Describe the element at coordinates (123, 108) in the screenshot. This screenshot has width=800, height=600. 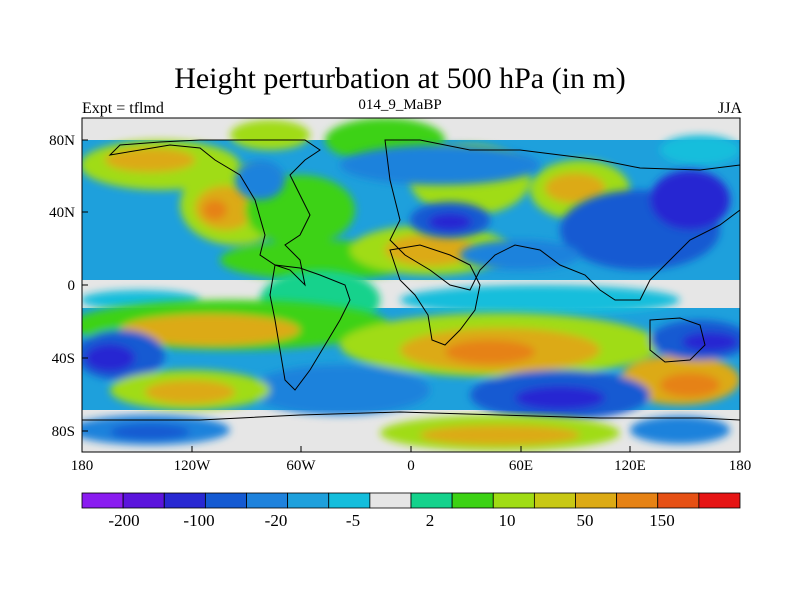
I see `experiment-label: Expt = tflmd` at that location.